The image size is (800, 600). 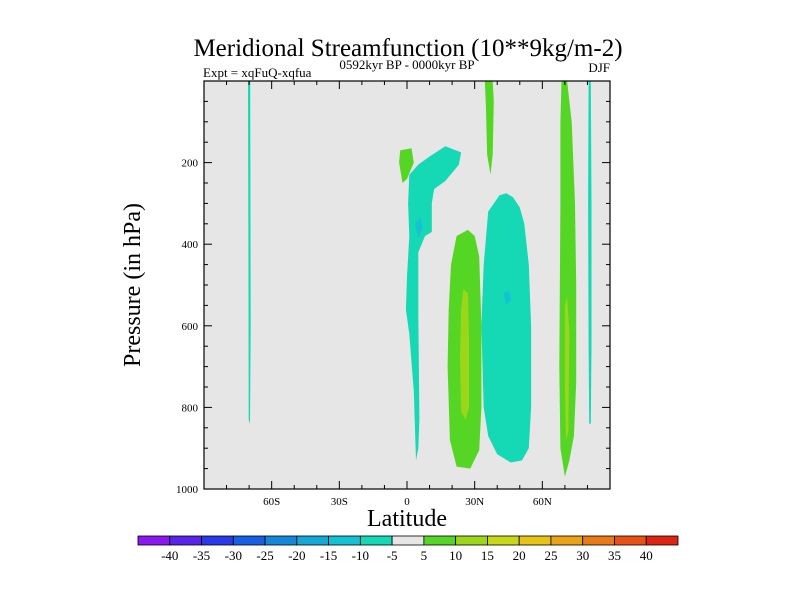 I want to click on colorbar-label: 40, so click(x=646, y=555).